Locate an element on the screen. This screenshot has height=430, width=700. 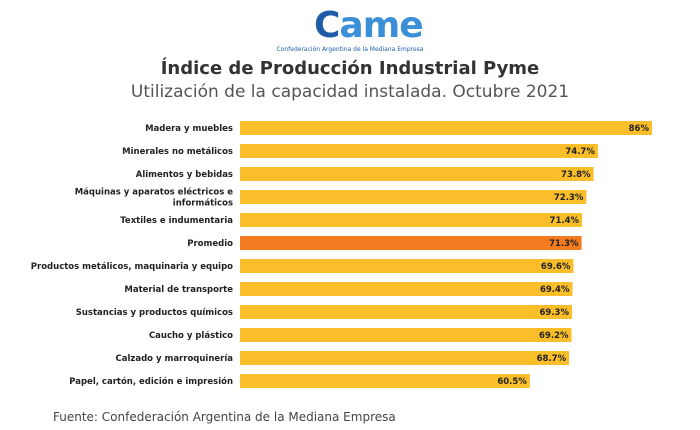
category-label: Alimentos y bebidas is located at coordinates (184, 175).